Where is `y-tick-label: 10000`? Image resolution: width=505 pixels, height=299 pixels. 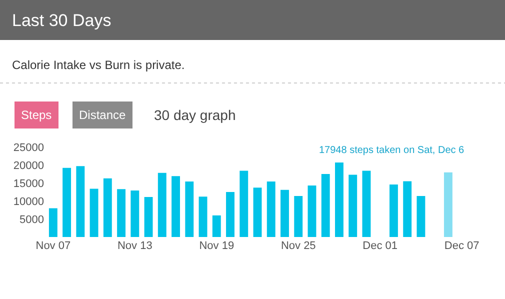 y-tick-label: 10000 is located at coordinates (28, 202).